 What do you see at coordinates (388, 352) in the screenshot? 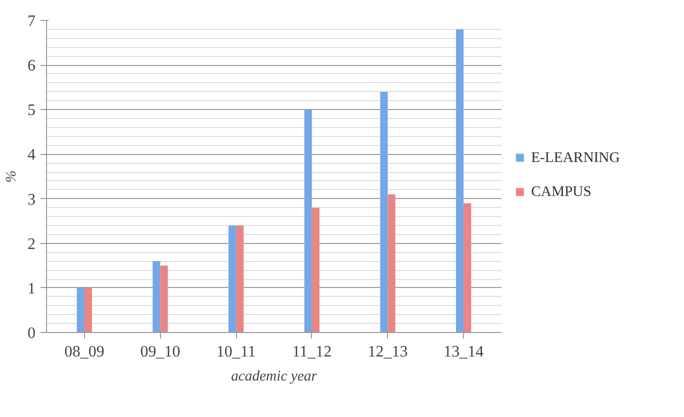
I see `x-tick-label: 12_13` at bounding box center [388, 352].